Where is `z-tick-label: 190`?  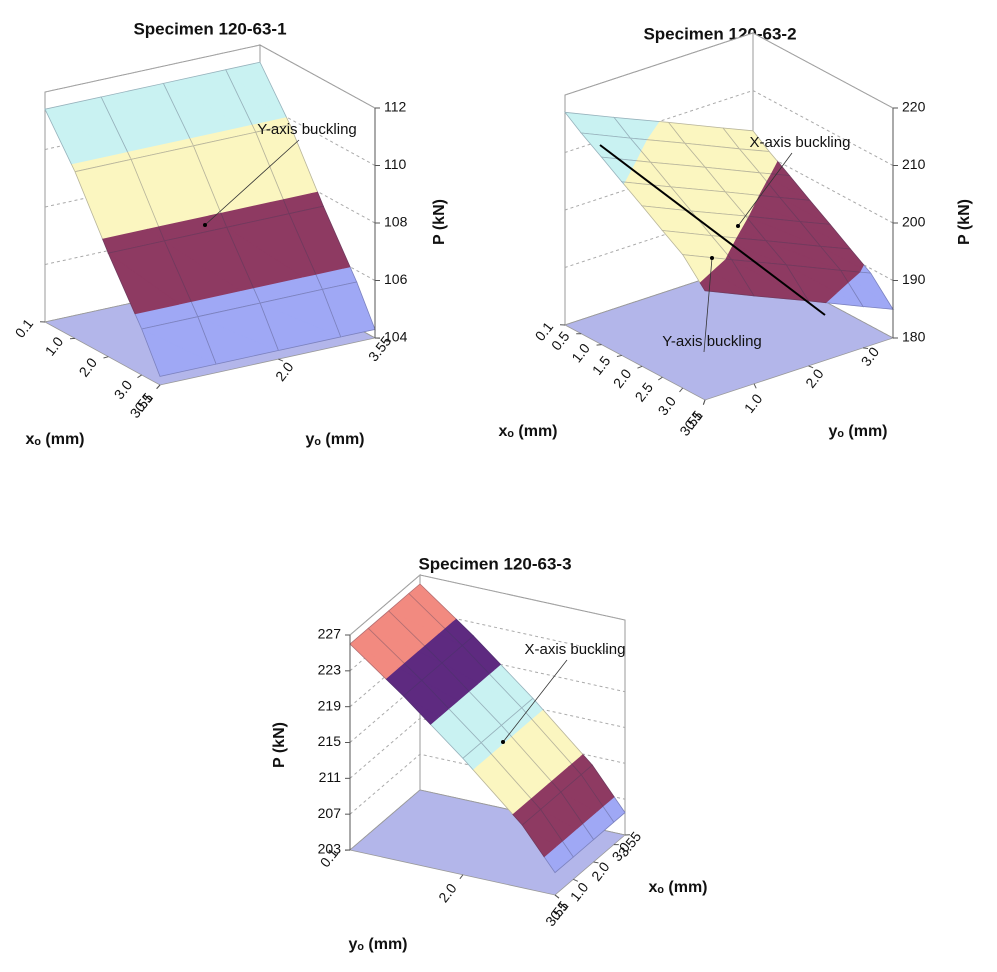
z-tick-label: 190 is located at coordinates (914, 279).